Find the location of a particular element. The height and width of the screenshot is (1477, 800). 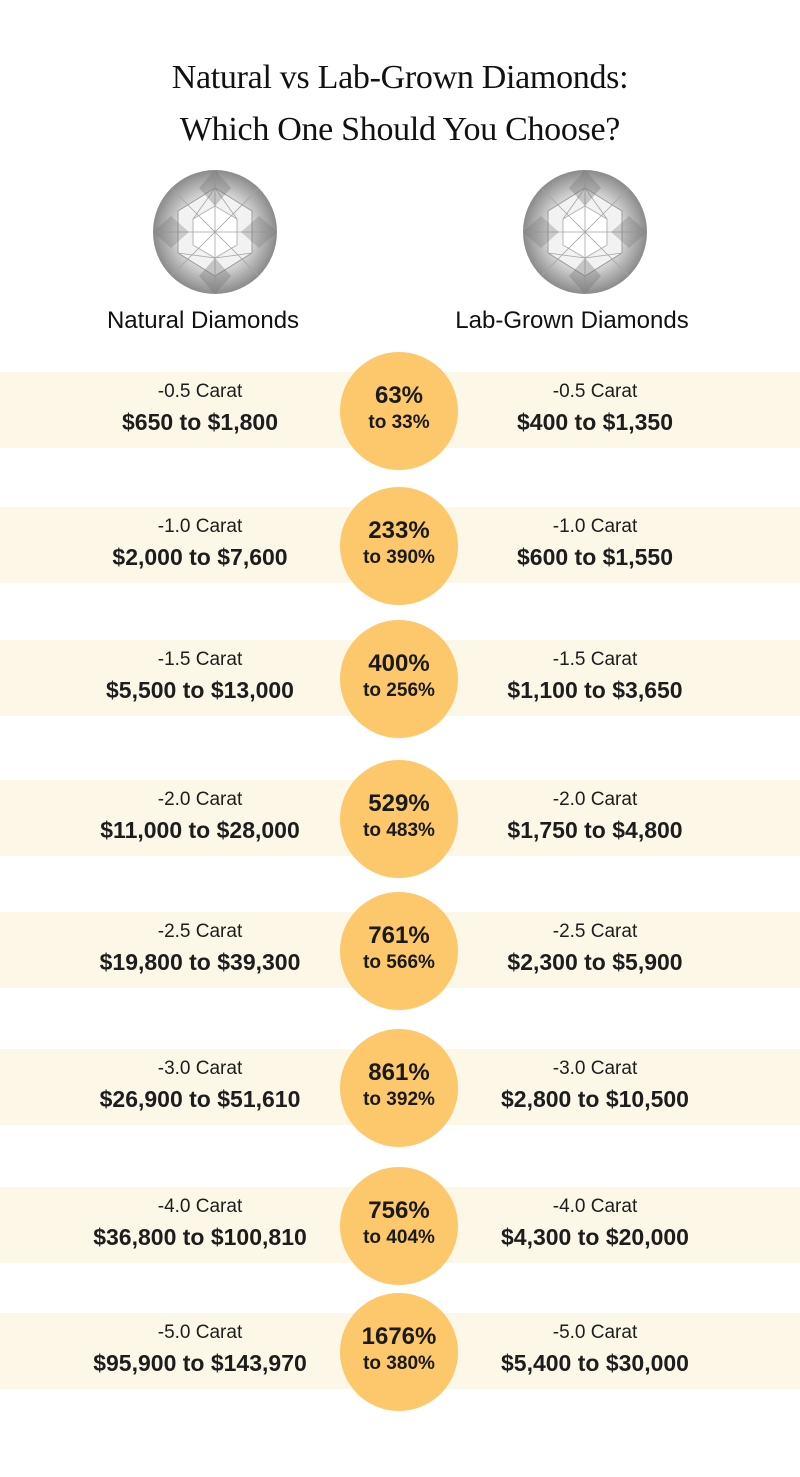

lab-cell: -5.0 Carat $5,400 to $30,000 is located at coordinates (595, 1349).